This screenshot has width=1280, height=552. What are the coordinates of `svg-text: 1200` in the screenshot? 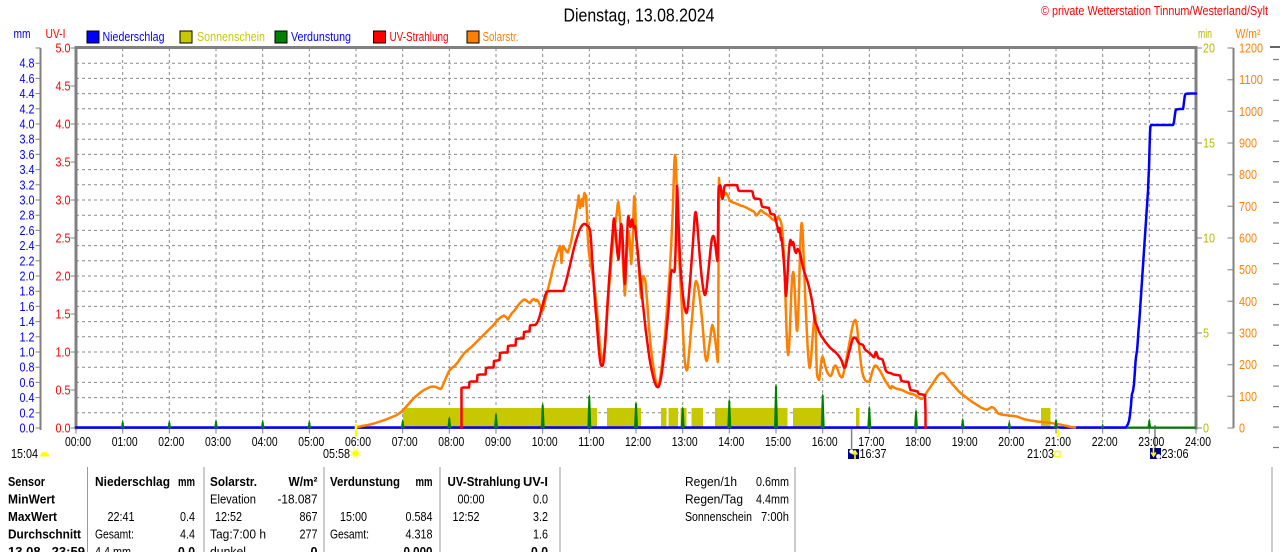 It's located at (1251, 48).